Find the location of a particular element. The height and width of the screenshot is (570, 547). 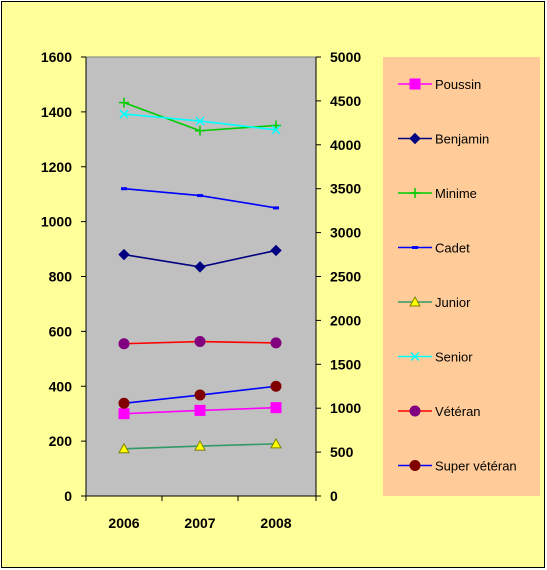

y-left-tick-label: 1600 is located at coordinates (56, 57).